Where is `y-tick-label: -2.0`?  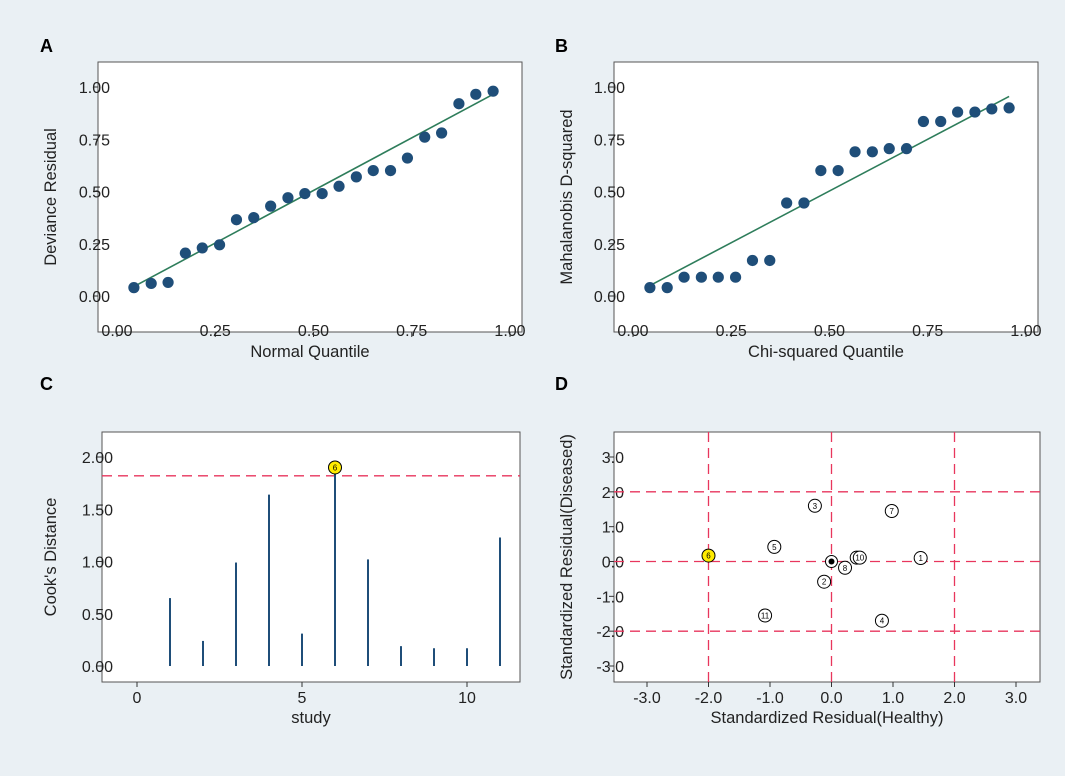 y-tick-label: -2.0 is located at coordinates (610, 632).